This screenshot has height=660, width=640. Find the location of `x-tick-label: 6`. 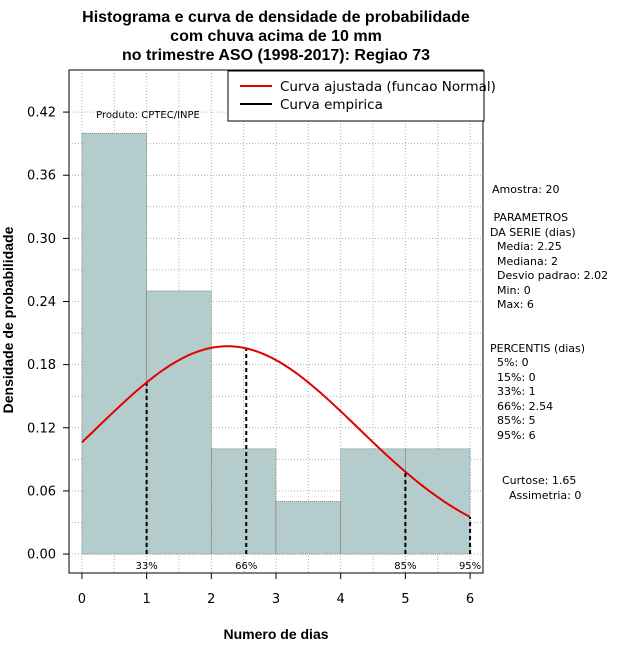

x-tick-label: 6 is located at coordinates (470, 599).